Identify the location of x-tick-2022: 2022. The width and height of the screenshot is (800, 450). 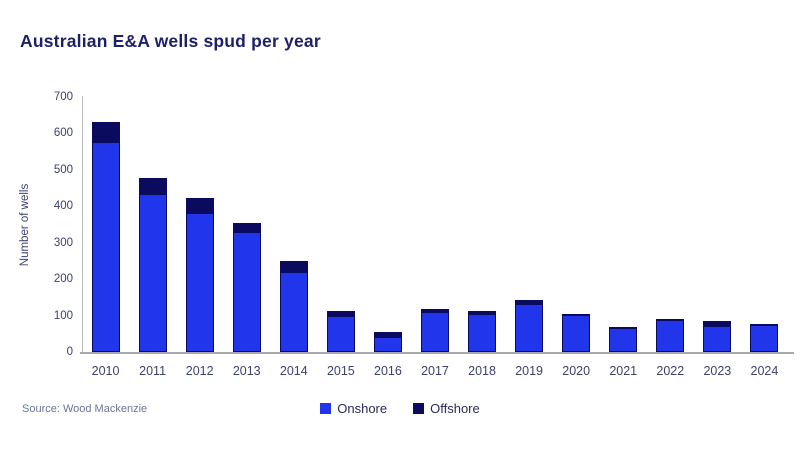
(670, 371).